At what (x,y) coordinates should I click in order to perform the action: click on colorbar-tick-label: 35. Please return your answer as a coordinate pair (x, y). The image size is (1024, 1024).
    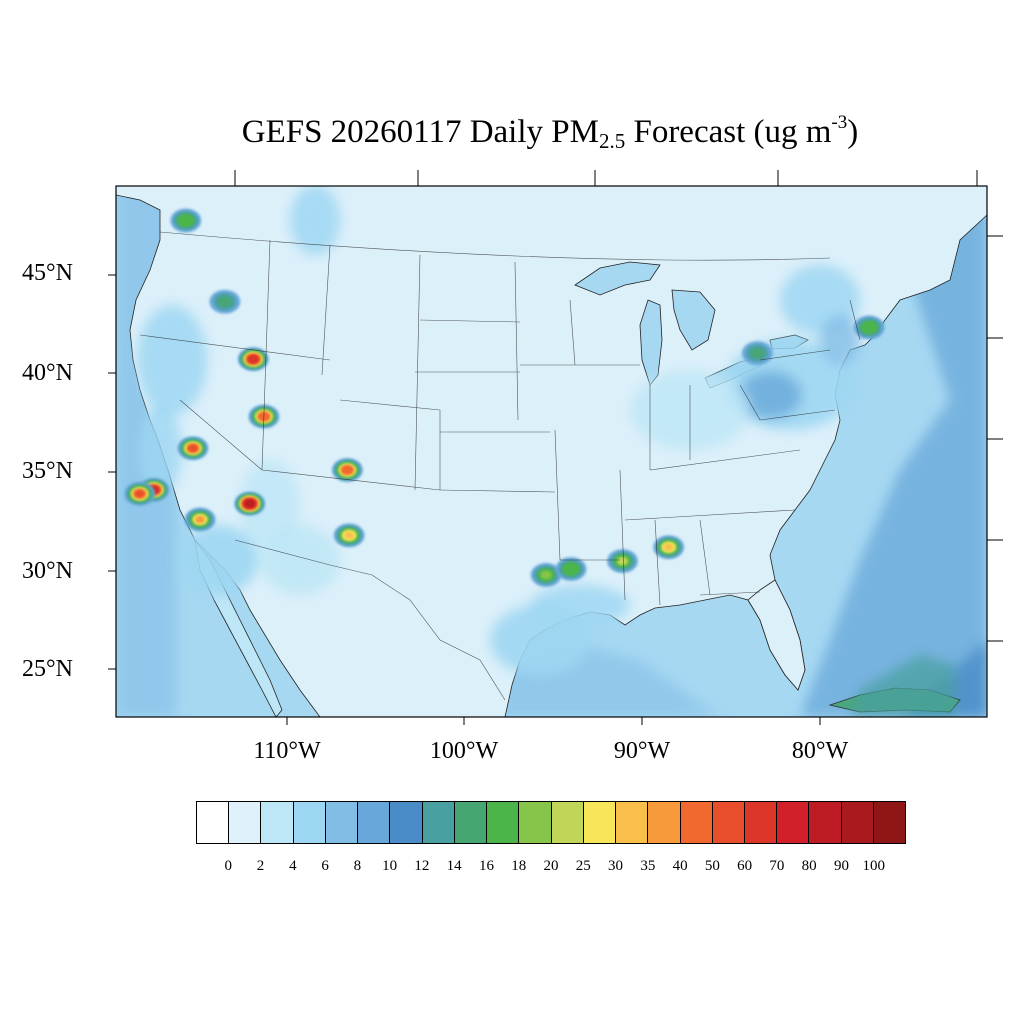
    Looking at the image, I should click on (648, 866).